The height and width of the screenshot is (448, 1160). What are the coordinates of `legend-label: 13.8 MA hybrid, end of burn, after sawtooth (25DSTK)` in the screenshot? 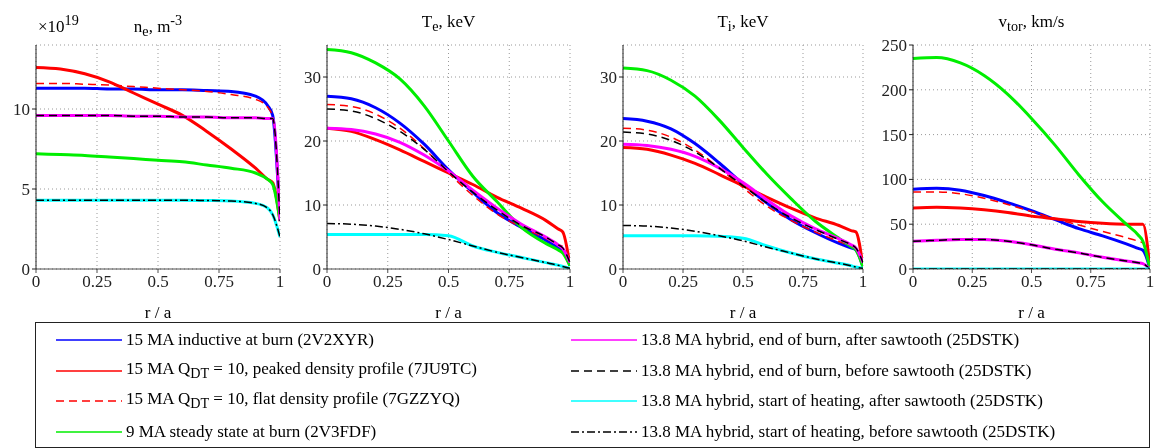 It's located at (830, 340).